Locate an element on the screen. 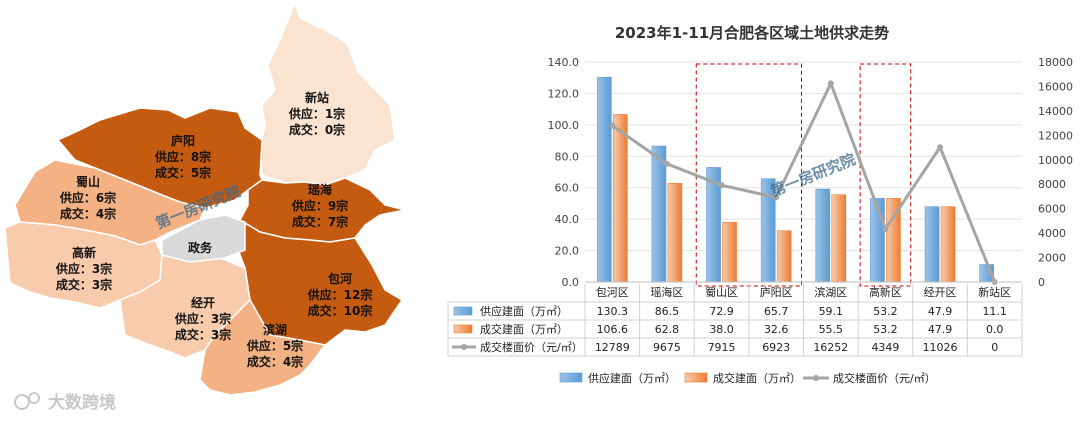  category-label: 高新区 is located at coordinates (885, 292).